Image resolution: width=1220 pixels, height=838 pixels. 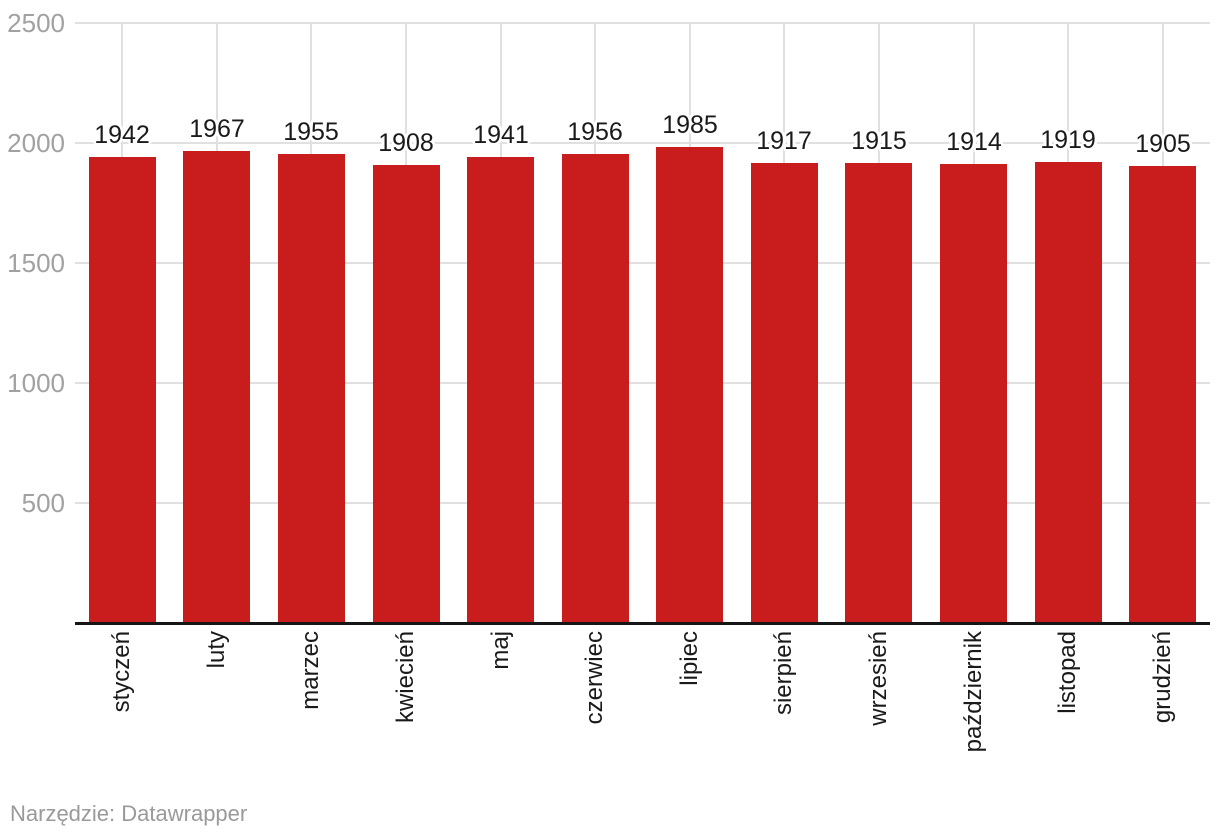 What do you see at coordinates (36, 23) in the screenshot?
I see `y-axis-tick-label: 2500` at bounding box center [36, 23].